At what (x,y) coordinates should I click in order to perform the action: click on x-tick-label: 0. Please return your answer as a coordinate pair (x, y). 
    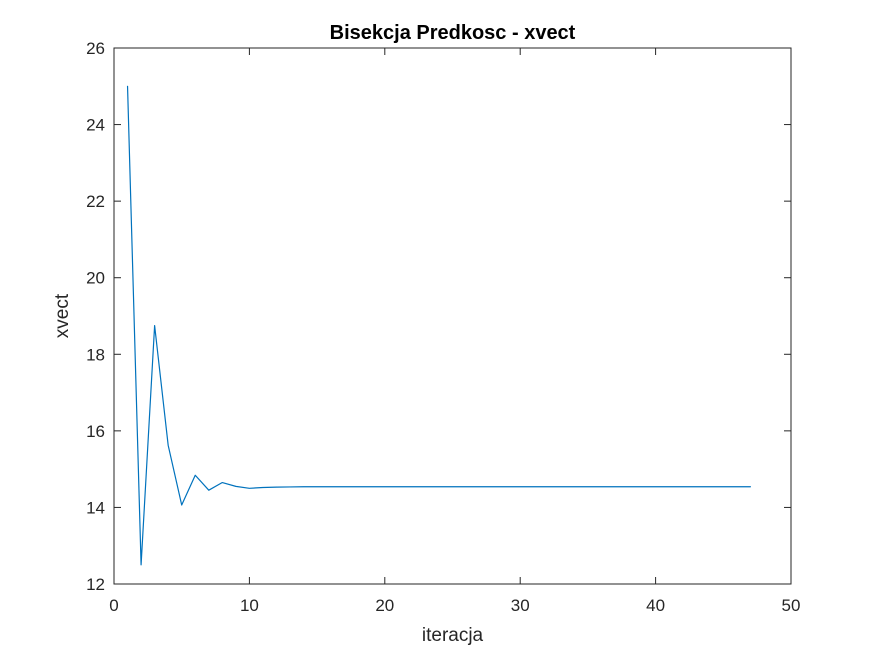
    Looking at the image, I should click on (113, 605).